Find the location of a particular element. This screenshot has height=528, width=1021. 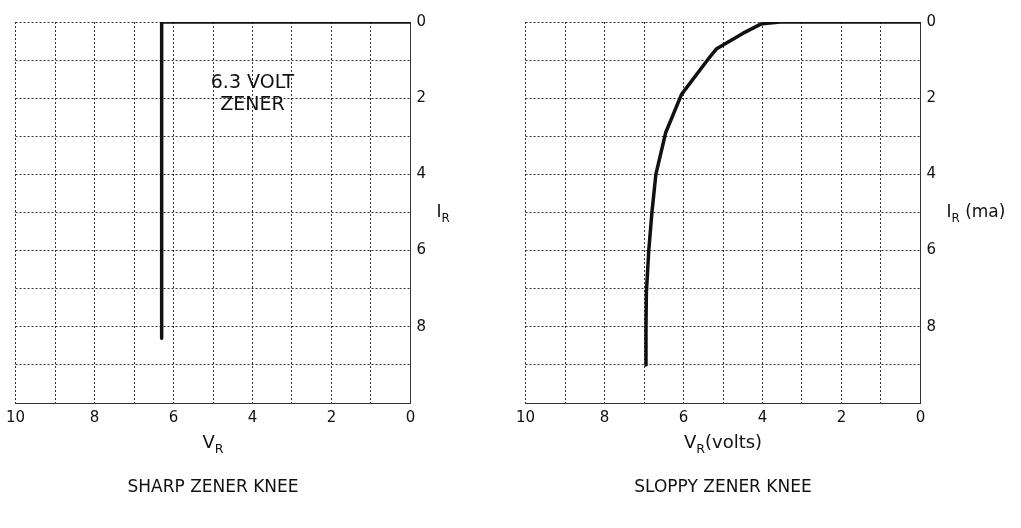

annotation: 6.3 VOLT ZENER is located at coordinates (252, 92).